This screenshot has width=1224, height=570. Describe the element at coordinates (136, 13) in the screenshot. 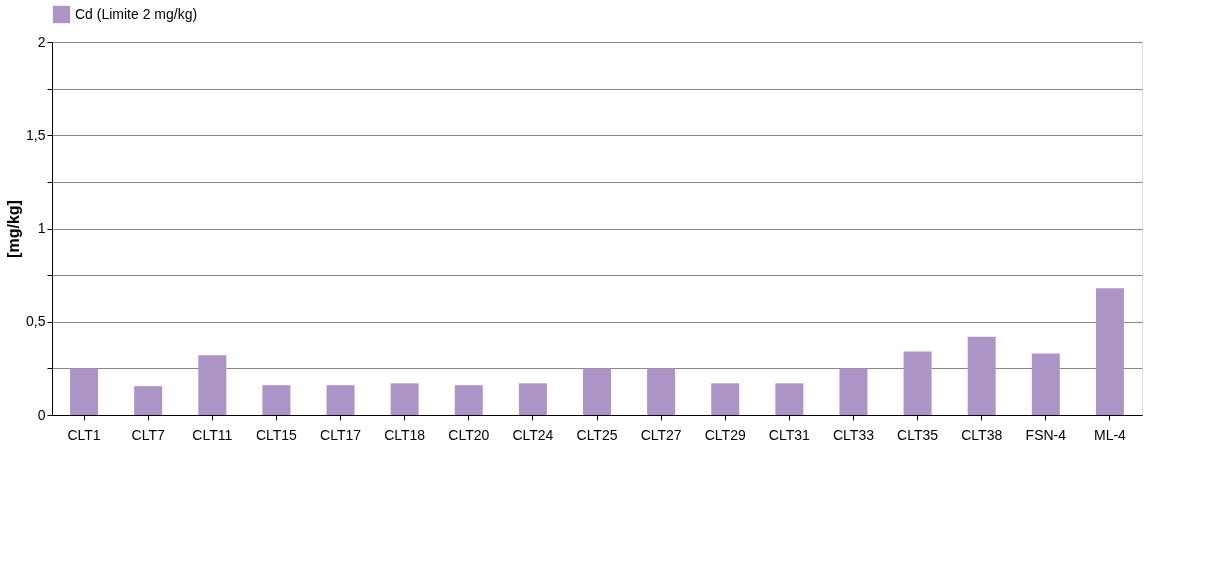

I see `legend-label: Cd (Limite 2 mg/kg)` at that location.